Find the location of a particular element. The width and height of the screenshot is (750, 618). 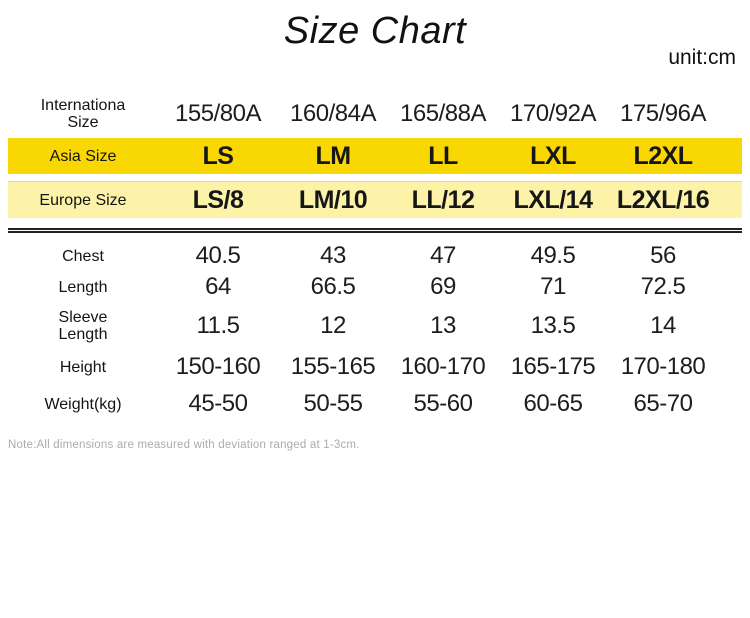

row-label-line: Length is located at coordinates (83, 334).